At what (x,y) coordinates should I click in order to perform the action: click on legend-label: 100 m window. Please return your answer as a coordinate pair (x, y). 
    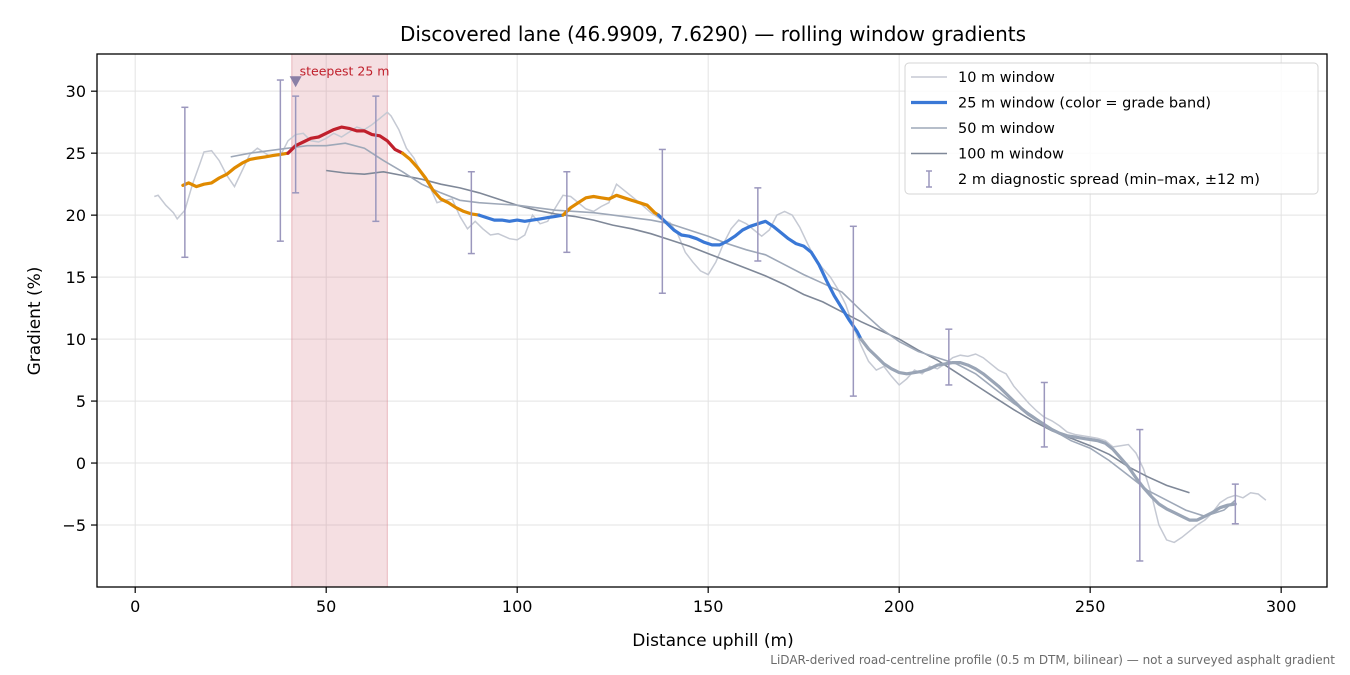
    Looking at the image, I should click on (1011, 155).